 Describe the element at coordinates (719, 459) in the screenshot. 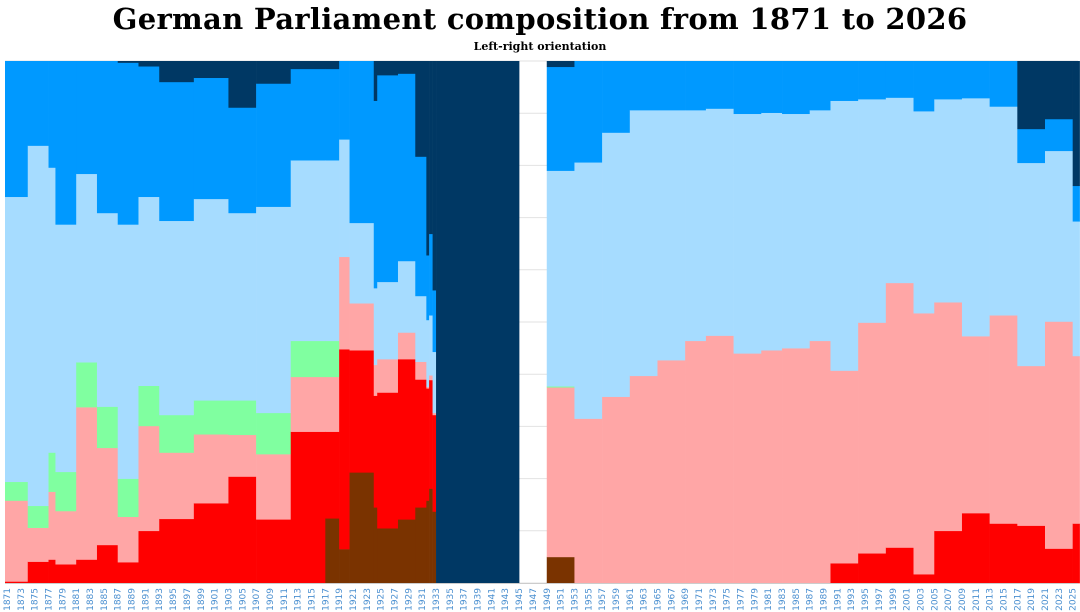

I see `area-centre-left-1972` at that location.